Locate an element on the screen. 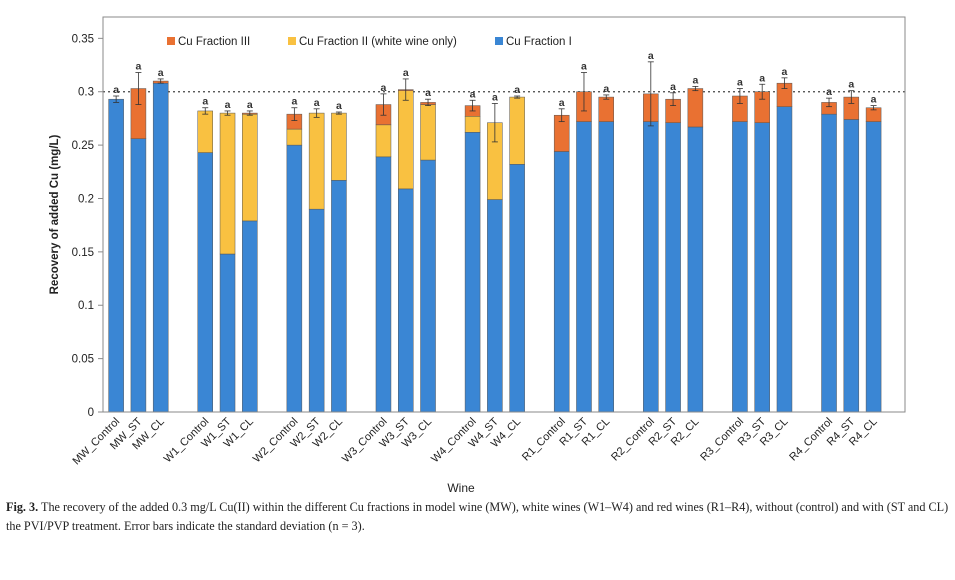 This screenshot has width=955, height=580. legend-item: Cu Fraction I is located at coordinates (539, 42).